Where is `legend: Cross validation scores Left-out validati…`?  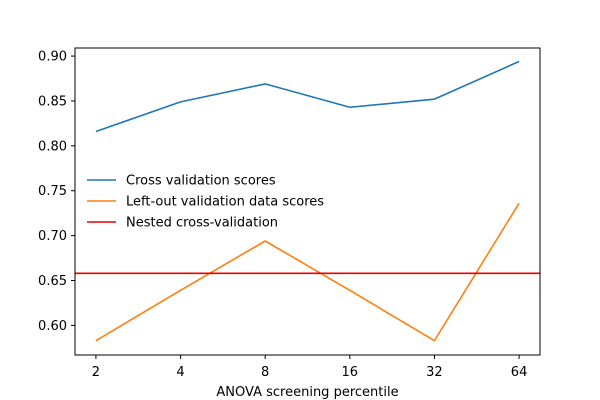
legend: Cross validation scores Left-out validati… is located at coordinates (205, 202).